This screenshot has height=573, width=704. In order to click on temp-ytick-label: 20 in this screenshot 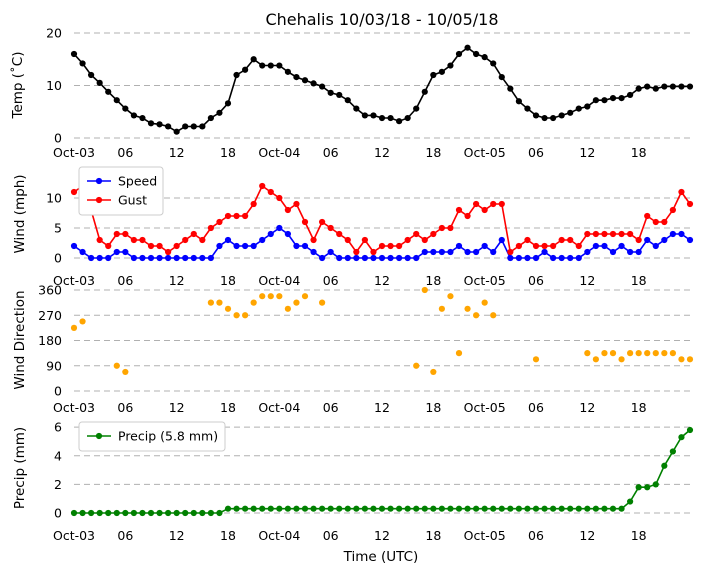, I will do `click(54, 33)`.